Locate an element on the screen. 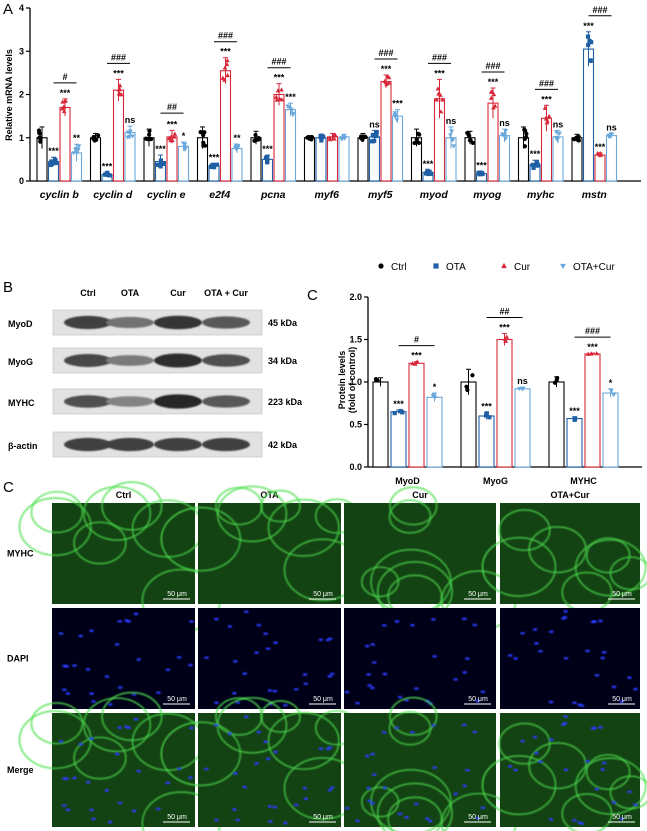 The image size is (647, 831). hash-significance-label: ### is located at coordinates (592, 331).